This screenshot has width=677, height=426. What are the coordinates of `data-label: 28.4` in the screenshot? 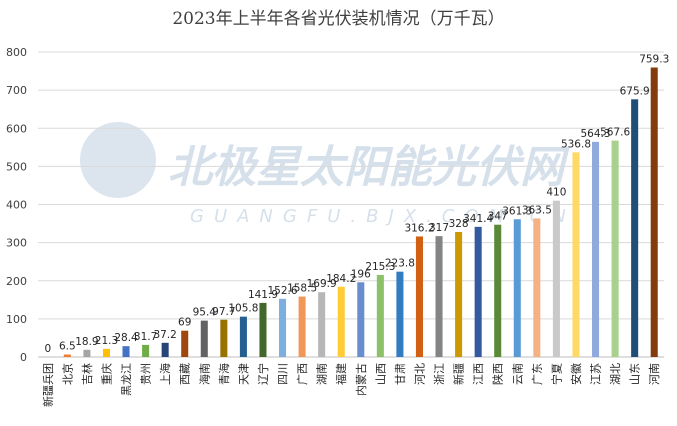 It's located at (126, 338).